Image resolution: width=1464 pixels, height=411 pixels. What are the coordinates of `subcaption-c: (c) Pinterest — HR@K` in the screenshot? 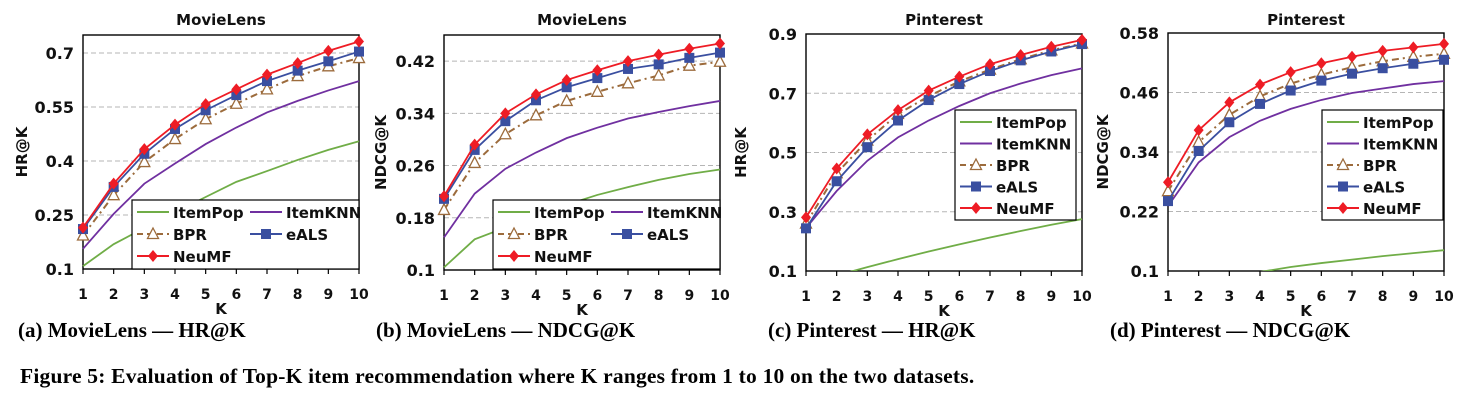 It's located at (872, 330).